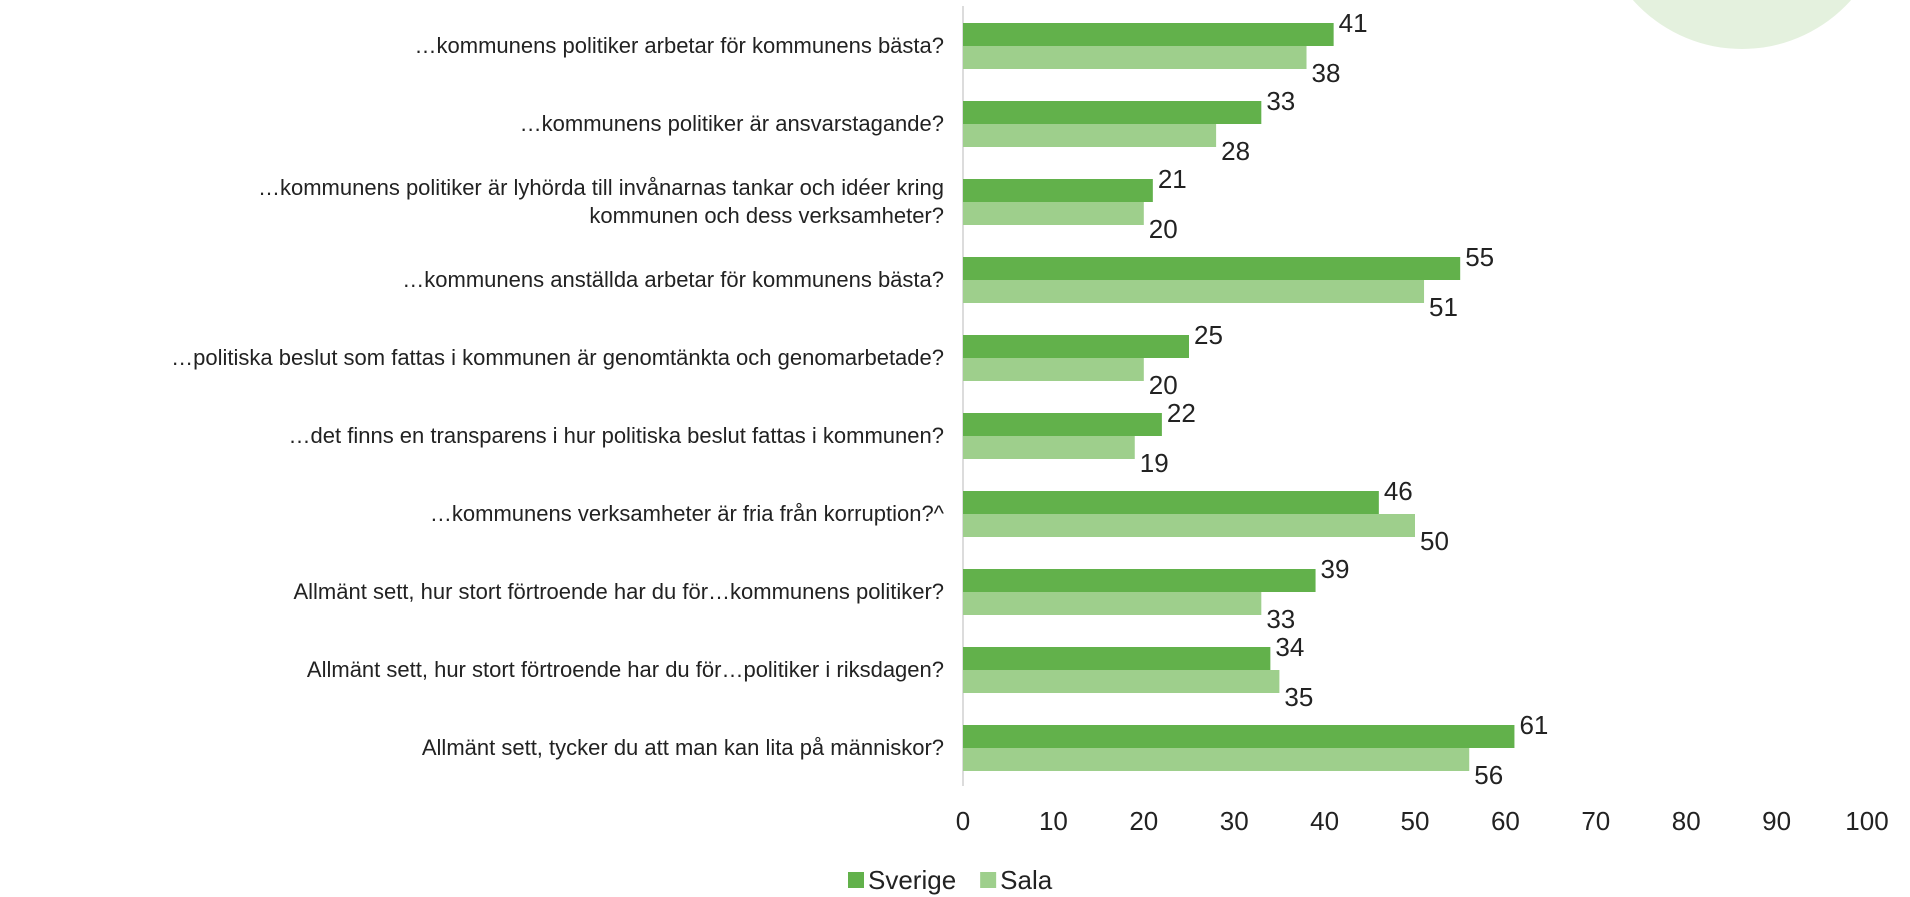 This screenshot has height=897, width=1910. Describe the element at coordinates (1776, 821) in the screenshot. I see `x-tick-label: 90` at that location.